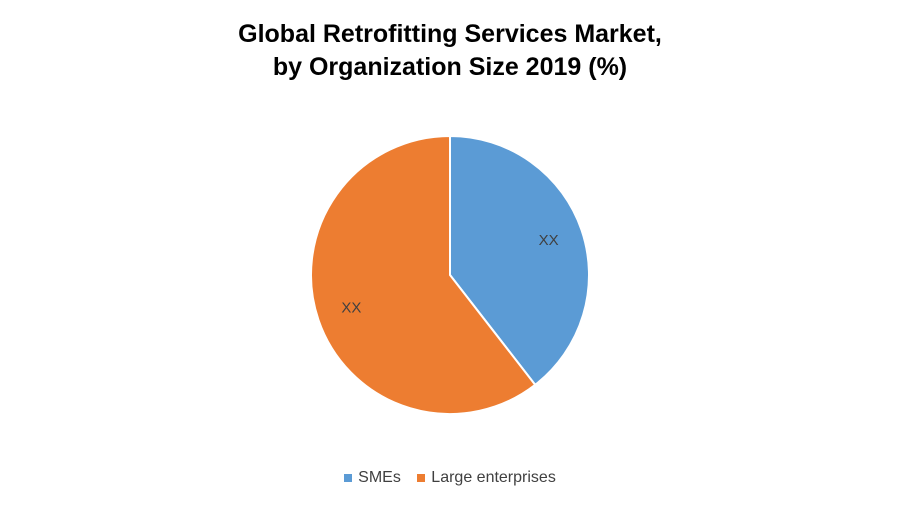 This screenshot has width=900, height=510. What do you see at coordinates (351, 308) in the screenshot?
I see `pie-label-large-enterprises: XX` at bounding box center [351, 308].